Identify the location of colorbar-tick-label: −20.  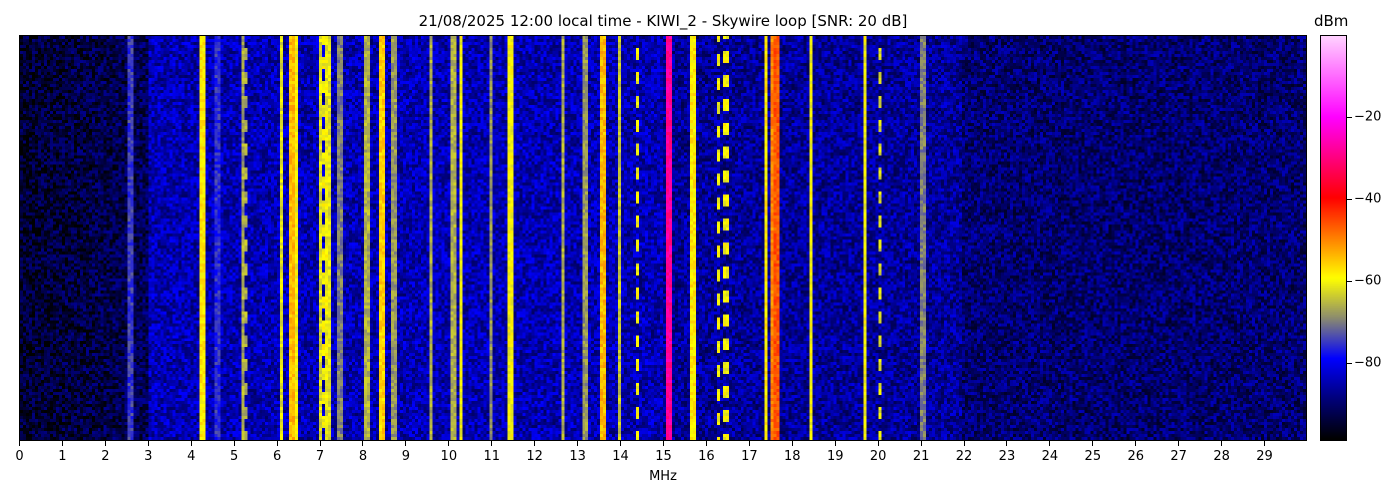
(1368, 117).